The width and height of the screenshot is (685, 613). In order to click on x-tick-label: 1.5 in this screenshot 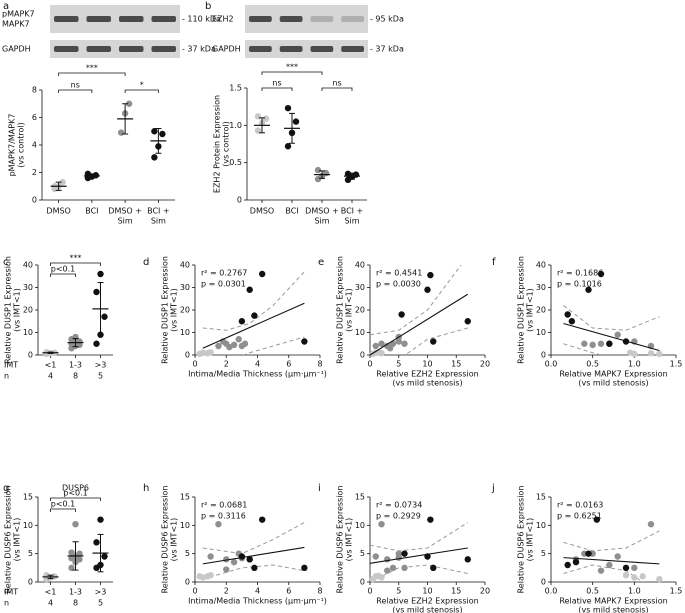, I will do `click(676, 591)`.